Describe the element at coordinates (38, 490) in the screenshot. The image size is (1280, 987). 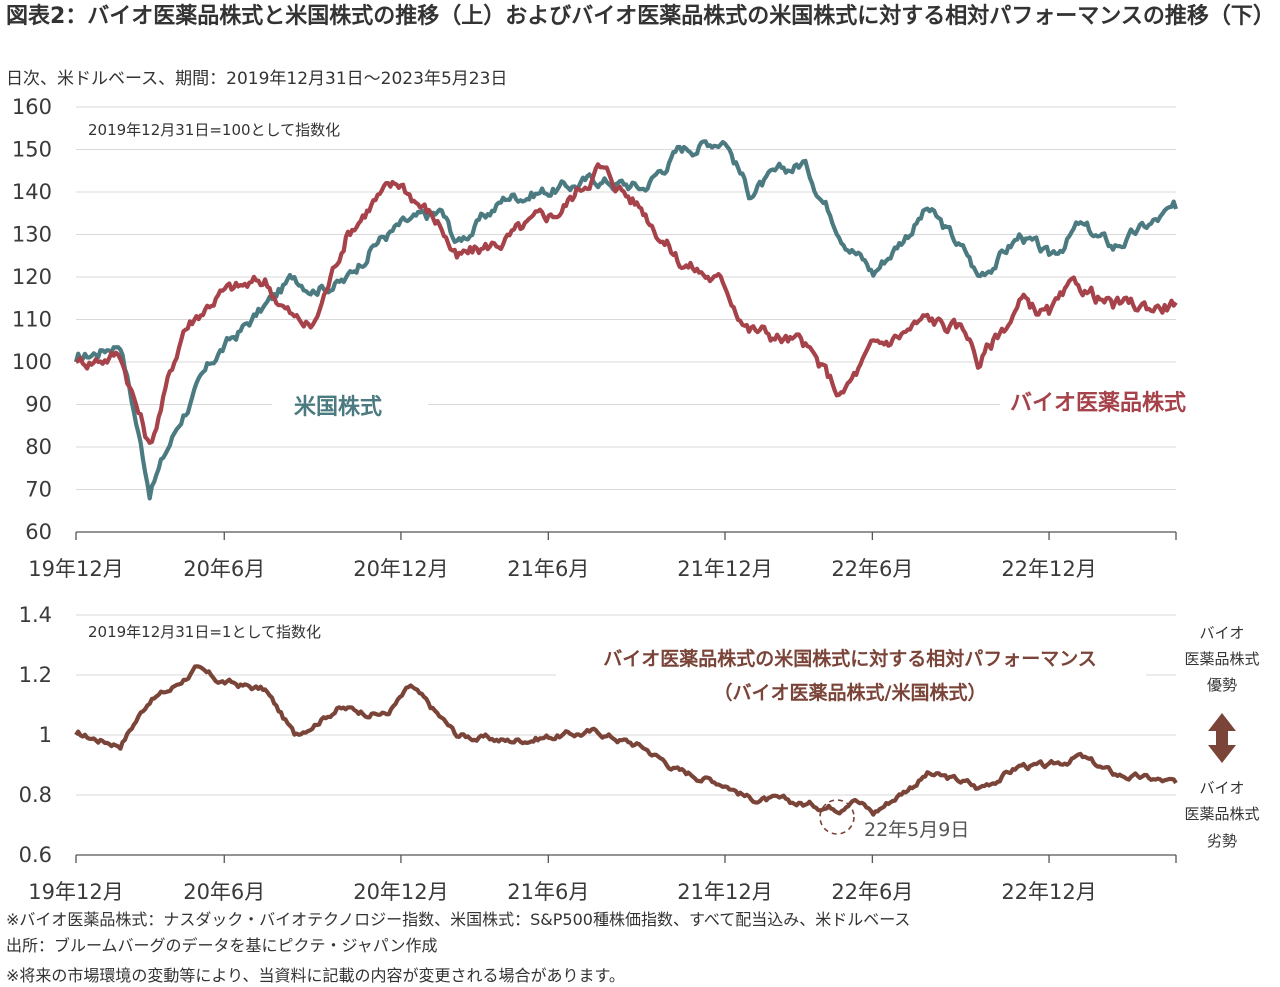
I see `y-tick-label: 70` at that location.